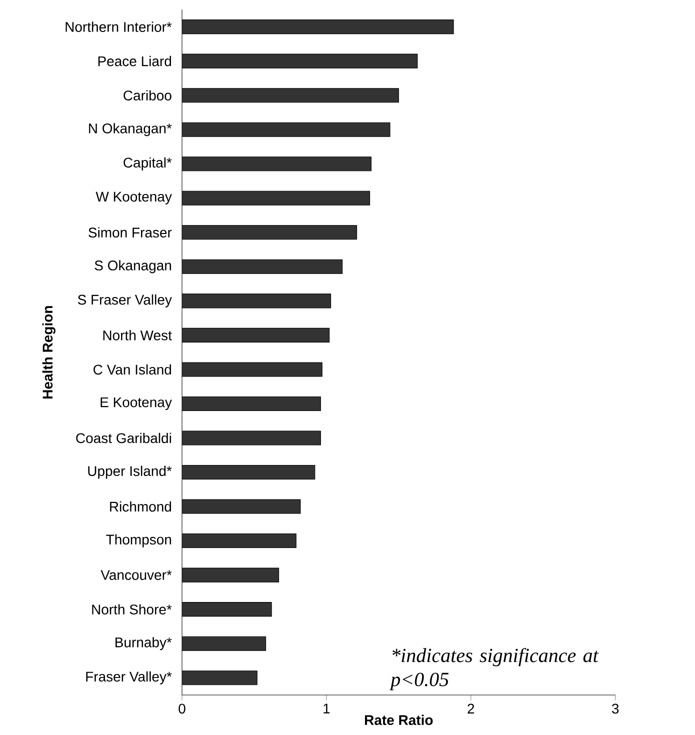 The height and width of the screenshot is (735, 695). I want to click on x-axis-title: Rate Ratio, so click(398, 720).